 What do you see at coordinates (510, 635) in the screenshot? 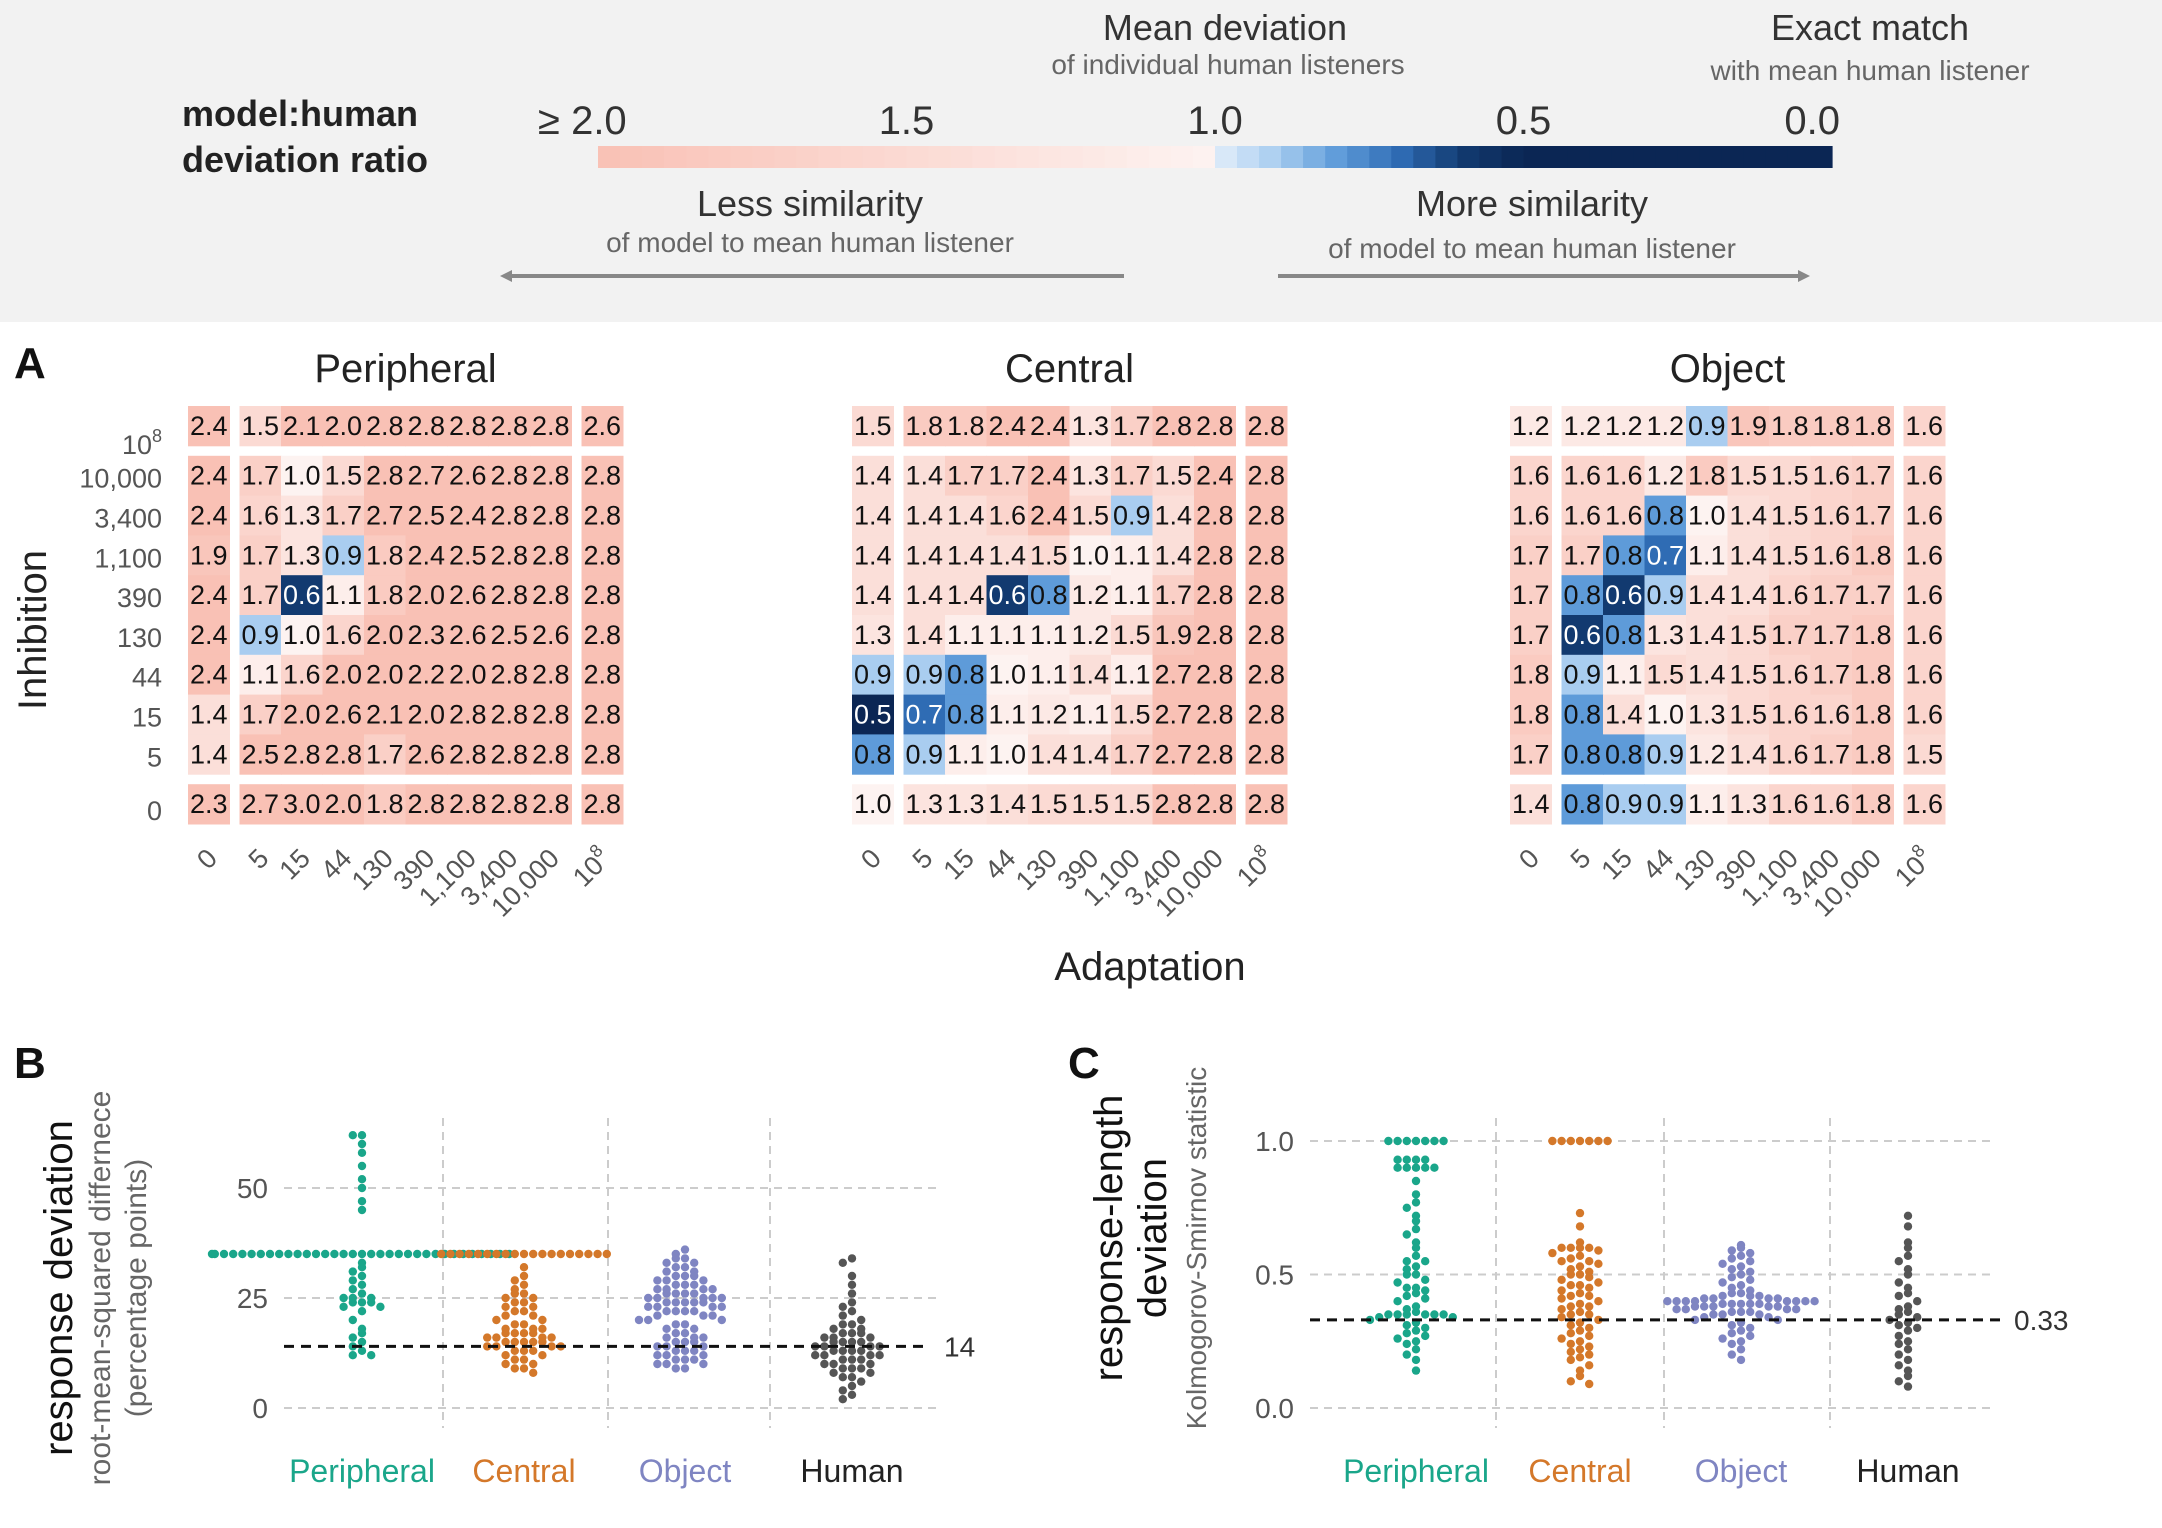
I see `heatmap-cell-label: 2.5` at bounding box center [510, 635].